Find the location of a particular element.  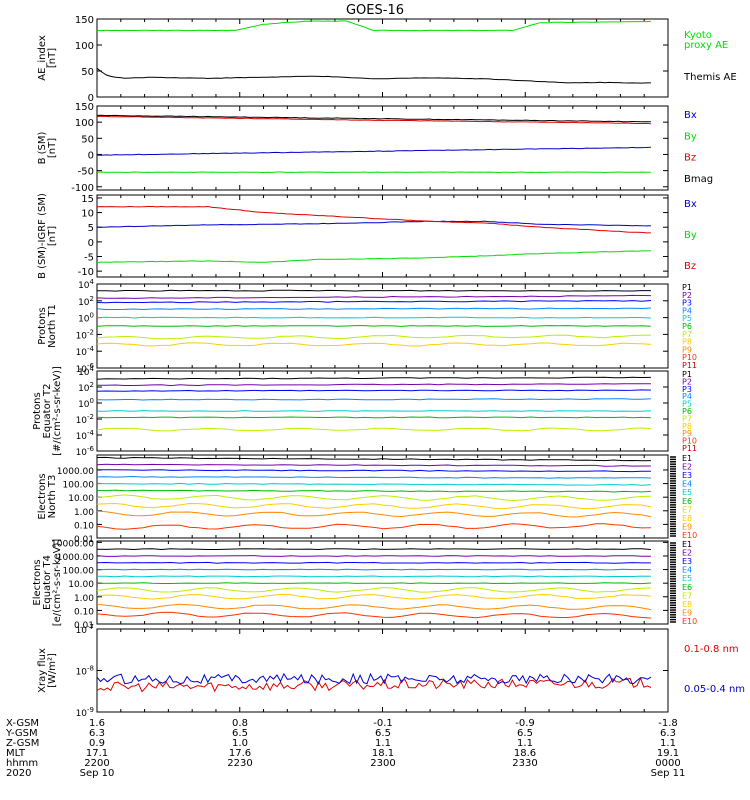

y-tick-label: -50 is located at coordinates (86, 172).